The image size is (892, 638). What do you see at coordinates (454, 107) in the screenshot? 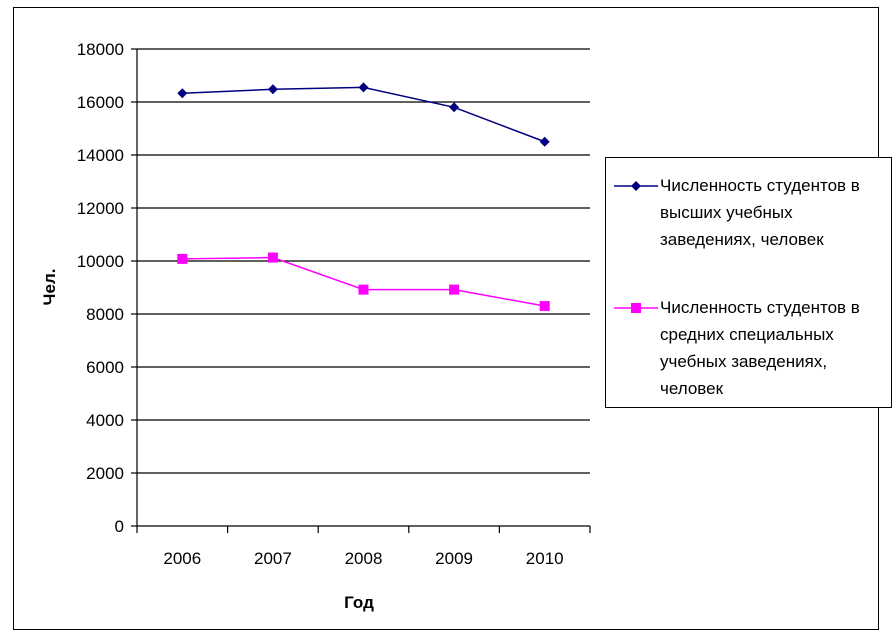
I see `series-0-point-2009` at bounding box center [454, 107].